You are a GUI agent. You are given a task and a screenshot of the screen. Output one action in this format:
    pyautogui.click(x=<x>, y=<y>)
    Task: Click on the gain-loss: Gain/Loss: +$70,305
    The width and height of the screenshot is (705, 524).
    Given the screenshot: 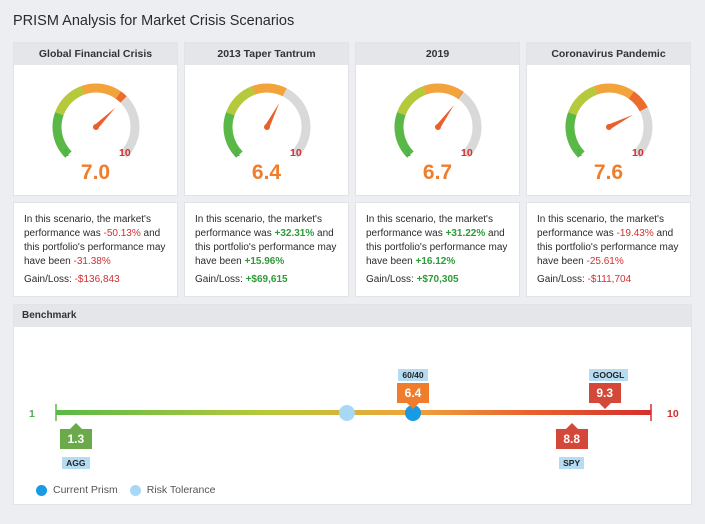 What is the action you would take?
    pyautogui.click(x=412, y=279)
    